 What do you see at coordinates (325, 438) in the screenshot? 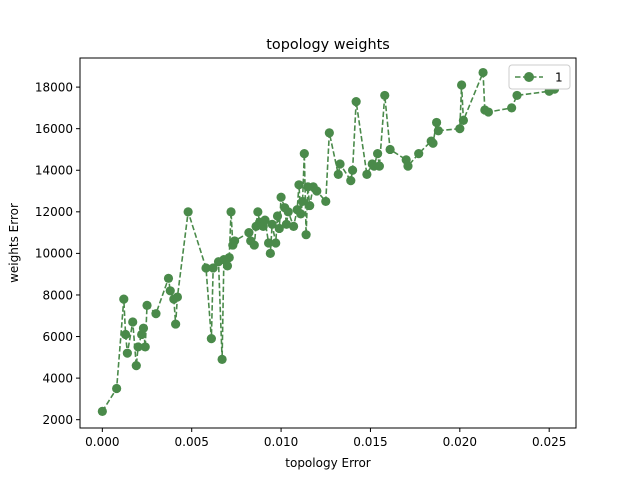
I see `x-axis: 0.000 0.005 0.010 0.015 0.020 0.025` at bounding box center [325, 438].